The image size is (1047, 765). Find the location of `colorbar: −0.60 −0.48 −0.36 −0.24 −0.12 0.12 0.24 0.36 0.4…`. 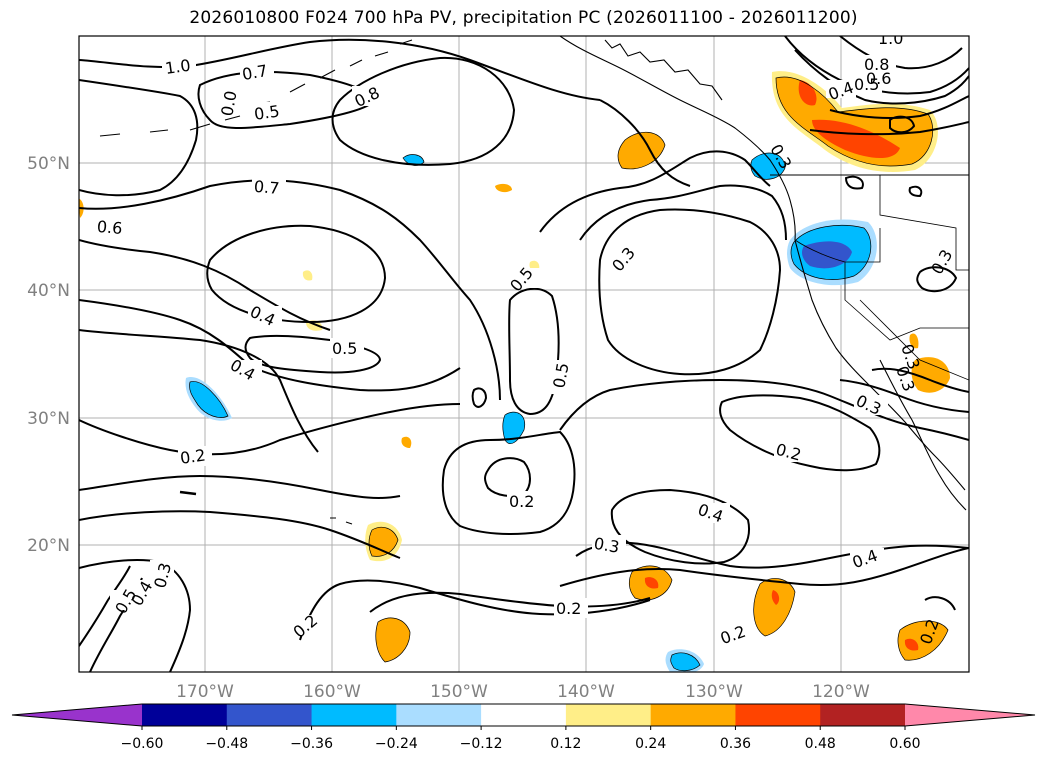

colorbar: −0.60 −0.48 −0.36 −0.24 −0.12 0.12 0.24 0.36 0.4… is located at coordinates (523, 727).